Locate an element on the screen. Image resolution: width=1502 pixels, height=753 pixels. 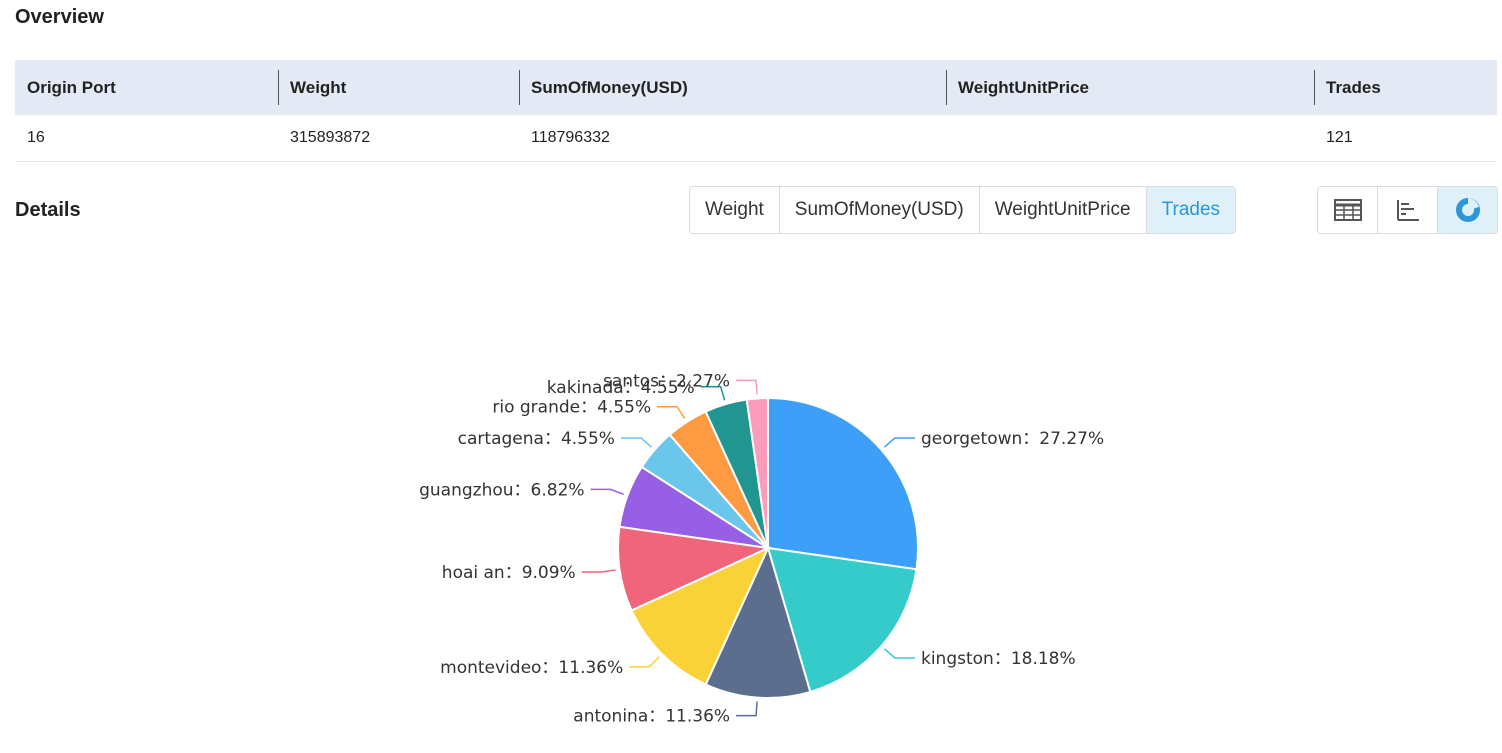
pie-slice-kingston is located at coordinates (842, 620).